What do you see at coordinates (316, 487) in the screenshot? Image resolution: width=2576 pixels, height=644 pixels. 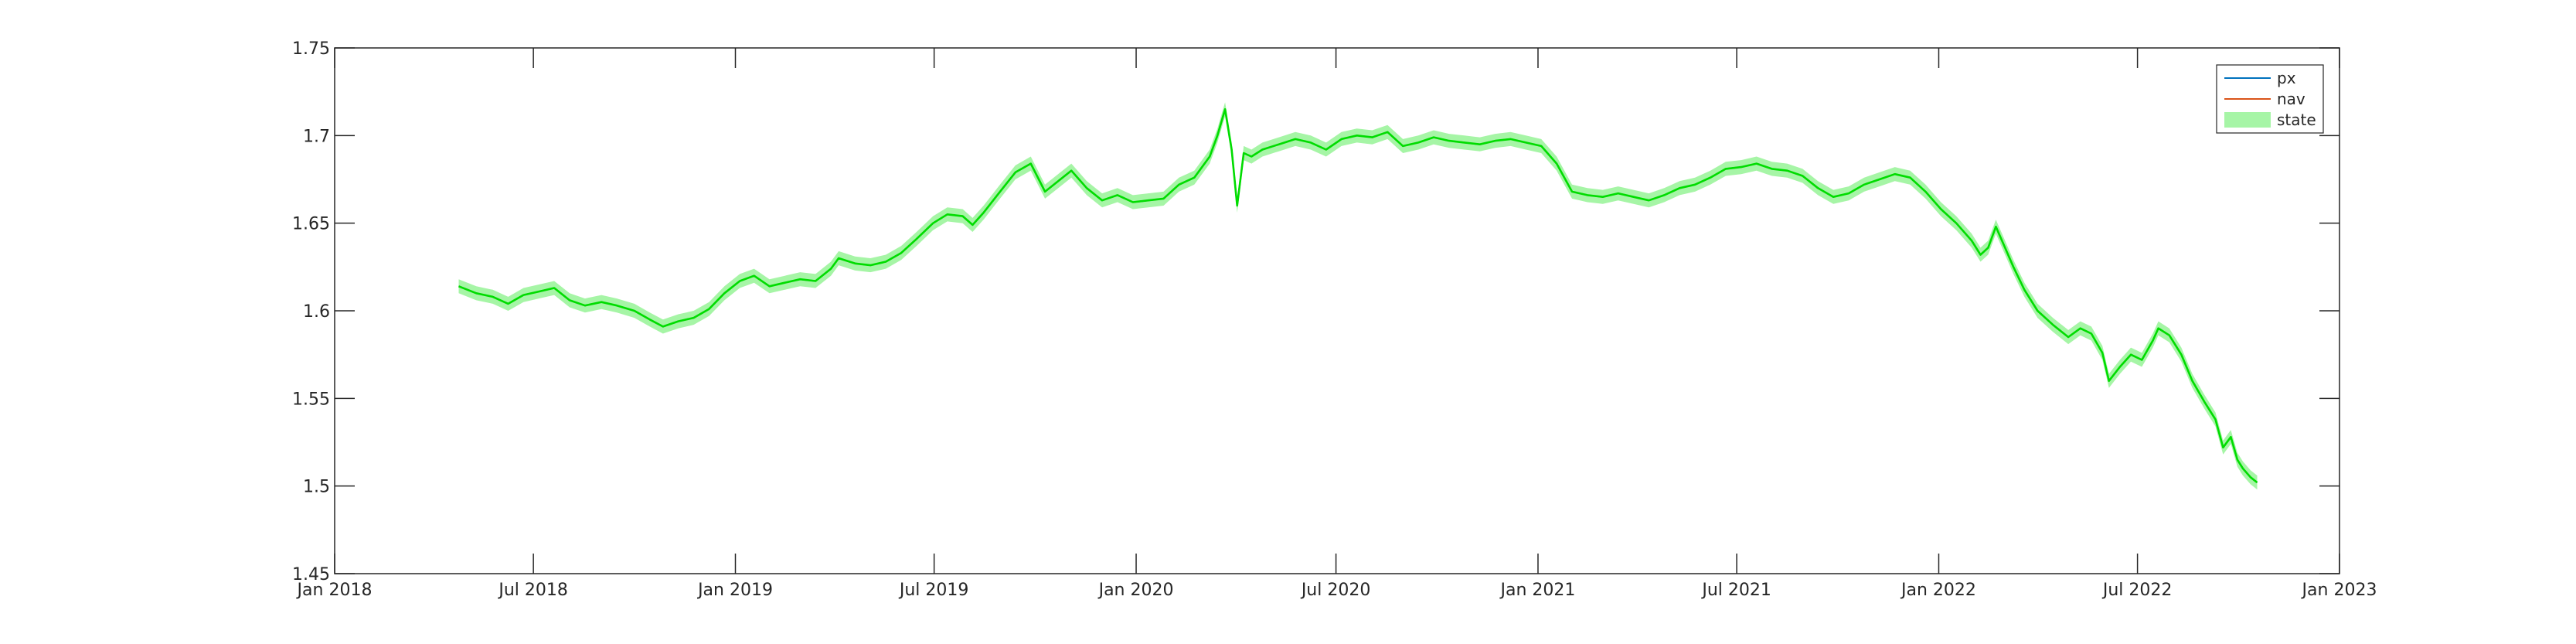 I see `y-tick-label: 1.5` at bounding box center [316, 487].